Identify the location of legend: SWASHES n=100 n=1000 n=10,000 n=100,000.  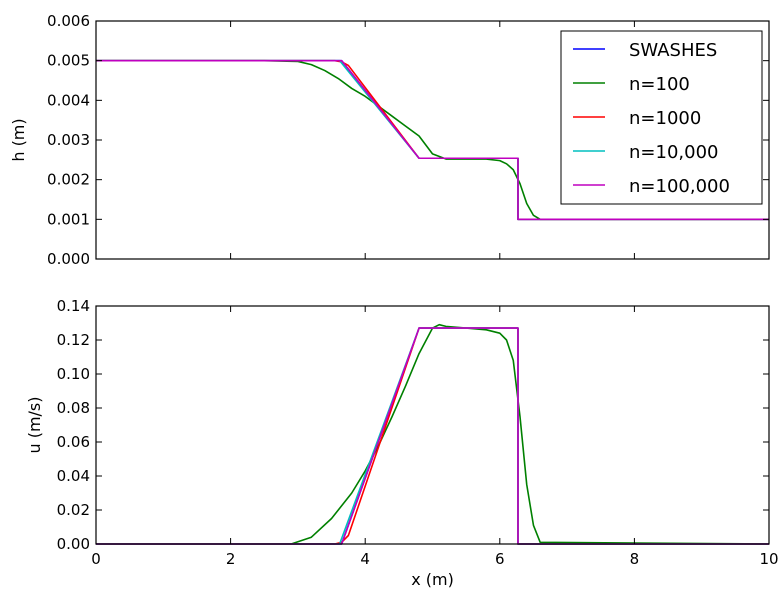
(661, 117).